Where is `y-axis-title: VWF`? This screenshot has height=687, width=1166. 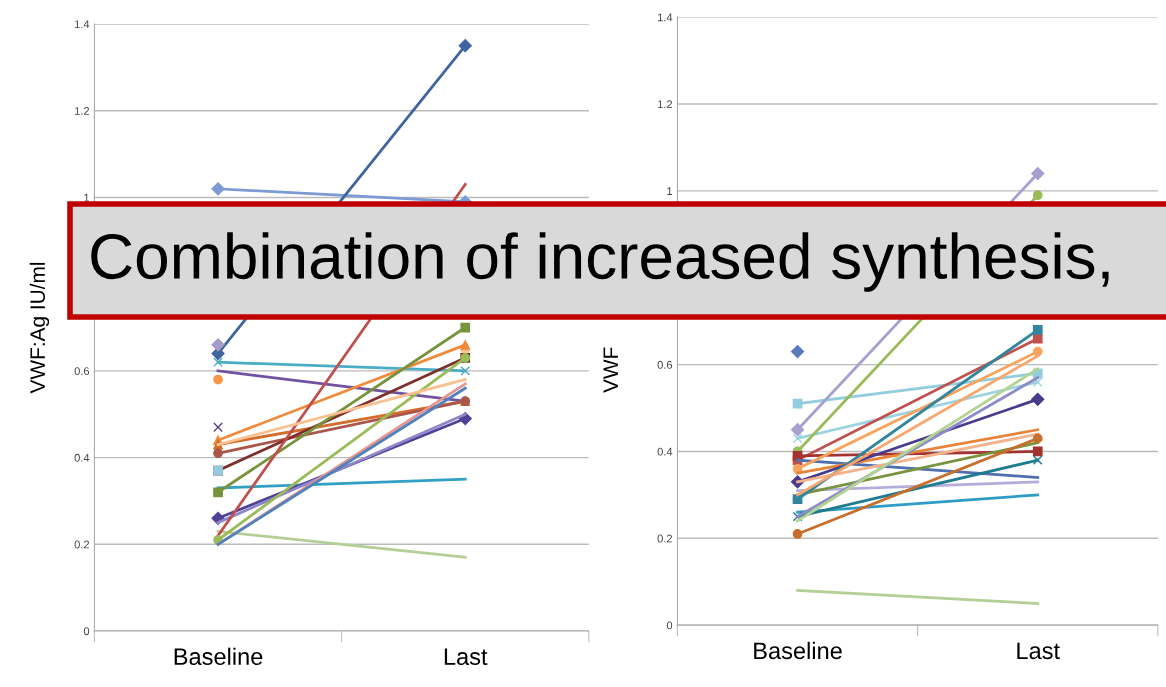
y-axis-title: VWF is located at coordinates (610, 370).